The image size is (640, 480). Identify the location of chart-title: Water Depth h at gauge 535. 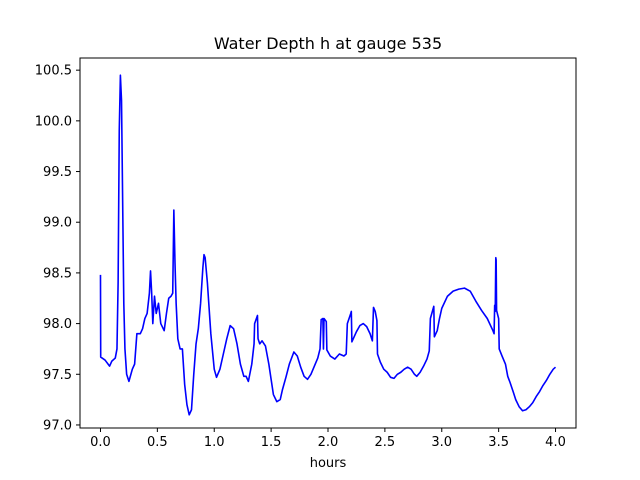
(328, 43).